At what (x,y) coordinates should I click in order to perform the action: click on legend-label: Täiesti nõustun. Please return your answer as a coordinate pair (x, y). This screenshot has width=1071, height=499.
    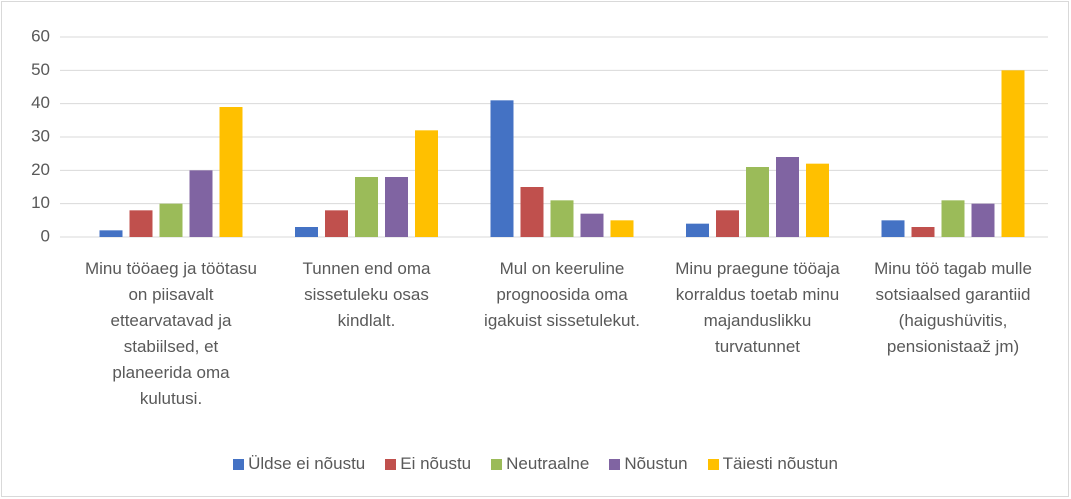
    Looking at the image, I should click on (780, 463).